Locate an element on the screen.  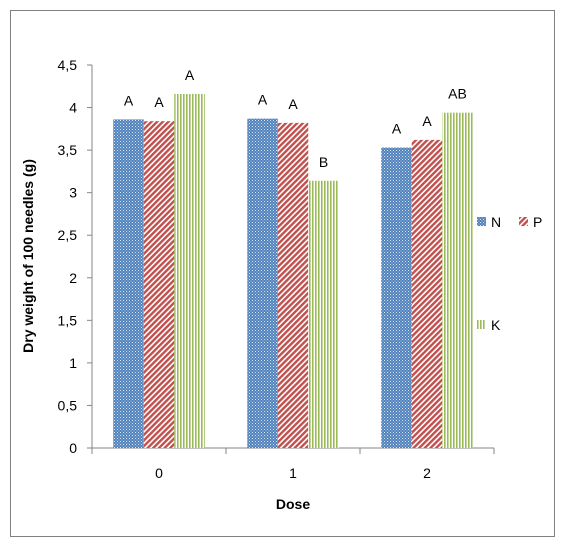
y-tick-label: 0,5 is located at coordinates (68, 405).